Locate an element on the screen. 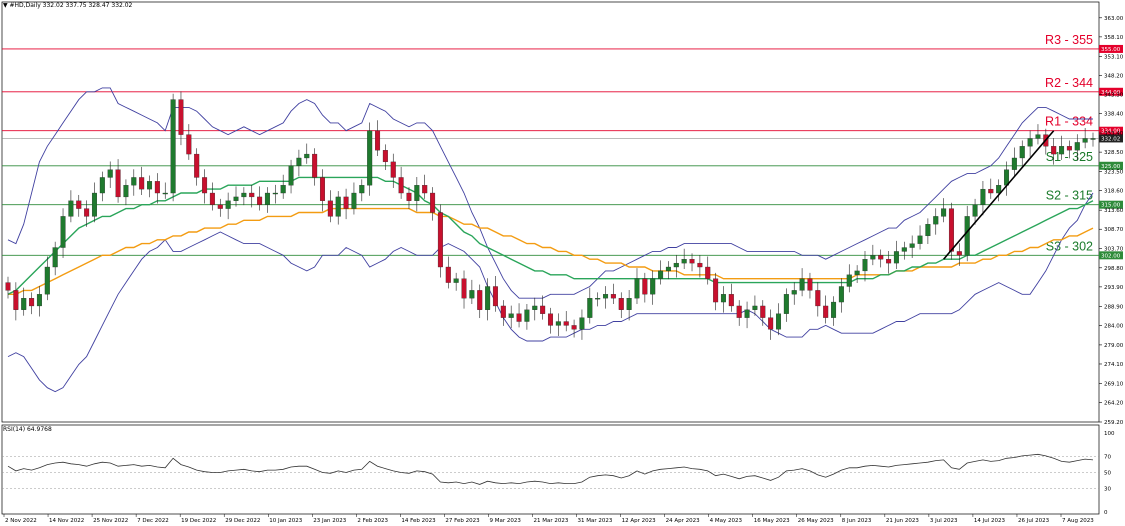 This screenshot has width=1125, height=526. rsi-tick-label: 70 is located at coordinates (1107, 458).